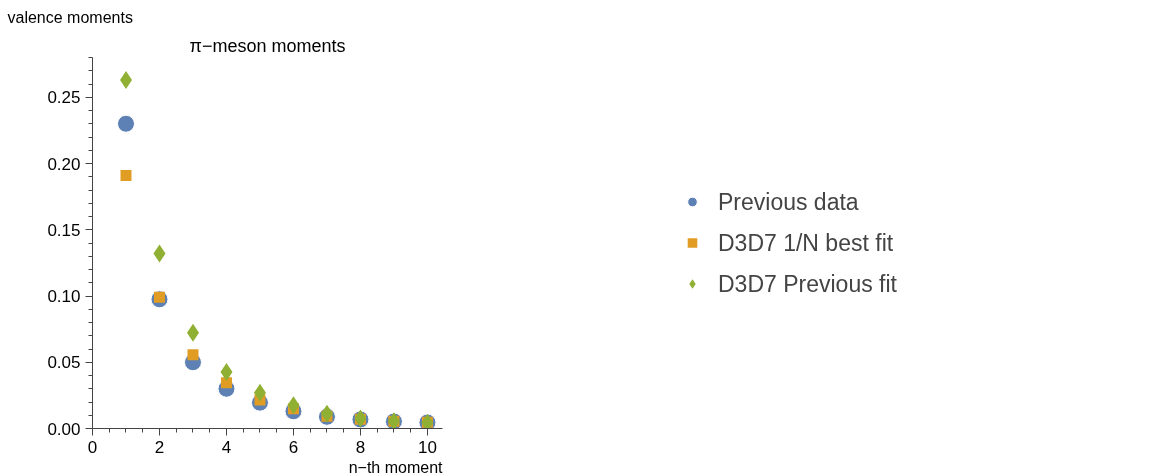 Image resolution: width=1156 pixels, height=476 pixels. What do you see at coordinates (226, 447) in the screenshot?
I see `x-tick-label: 4` at bounding box center [226, 447].